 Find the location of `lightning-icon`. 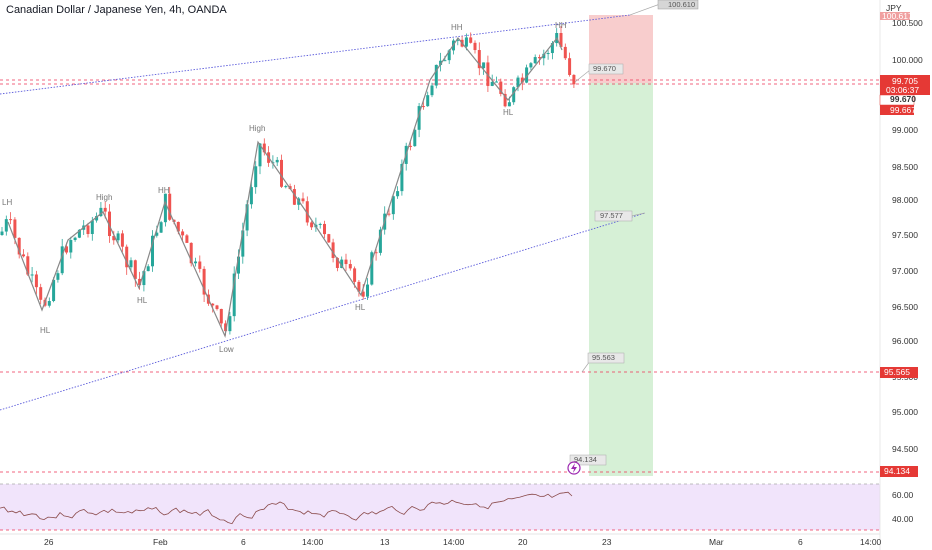

lightning-icon is located at coordinates (574, 468).